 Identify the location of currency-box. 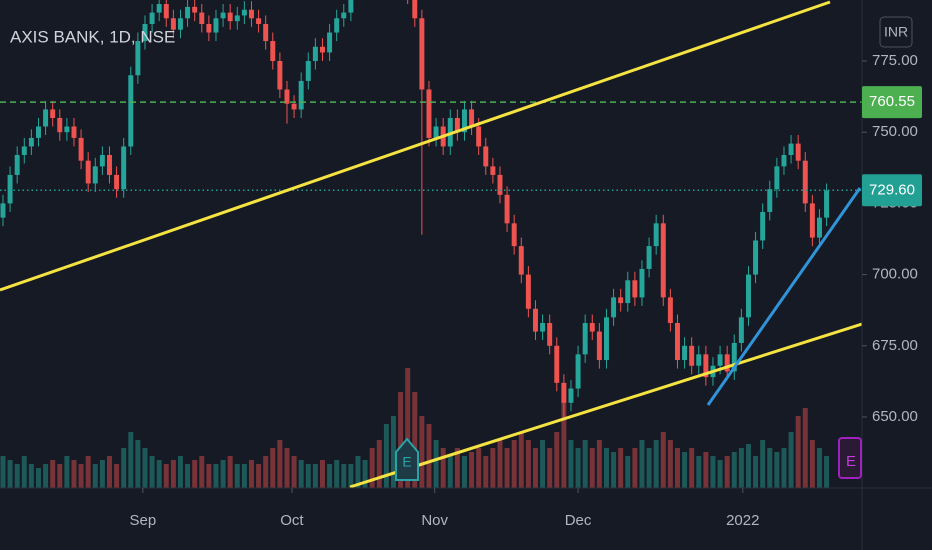
(896, 32).